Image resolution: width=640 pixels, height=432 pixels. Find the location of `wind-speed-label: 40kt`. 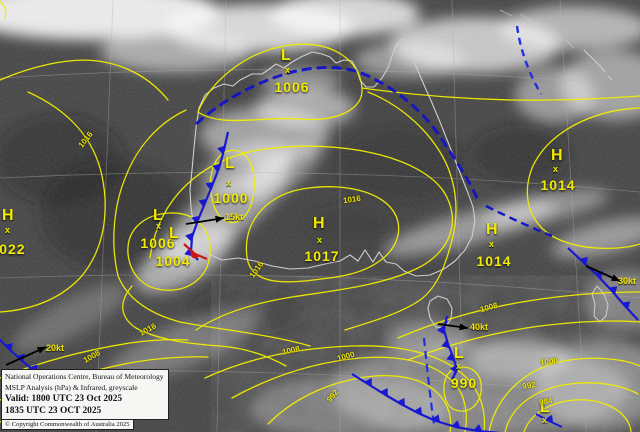

wind-speed-label: 40kt is located at coordinates (479, 327).